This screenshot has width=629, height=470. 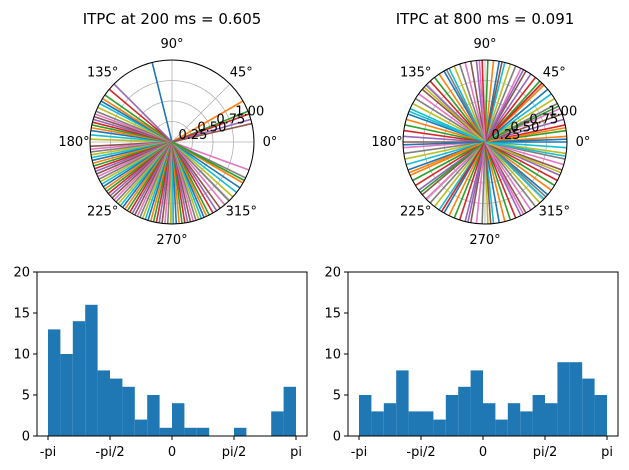 I want to click on angle-tick-label: 315°, so click(x=554, y=211).